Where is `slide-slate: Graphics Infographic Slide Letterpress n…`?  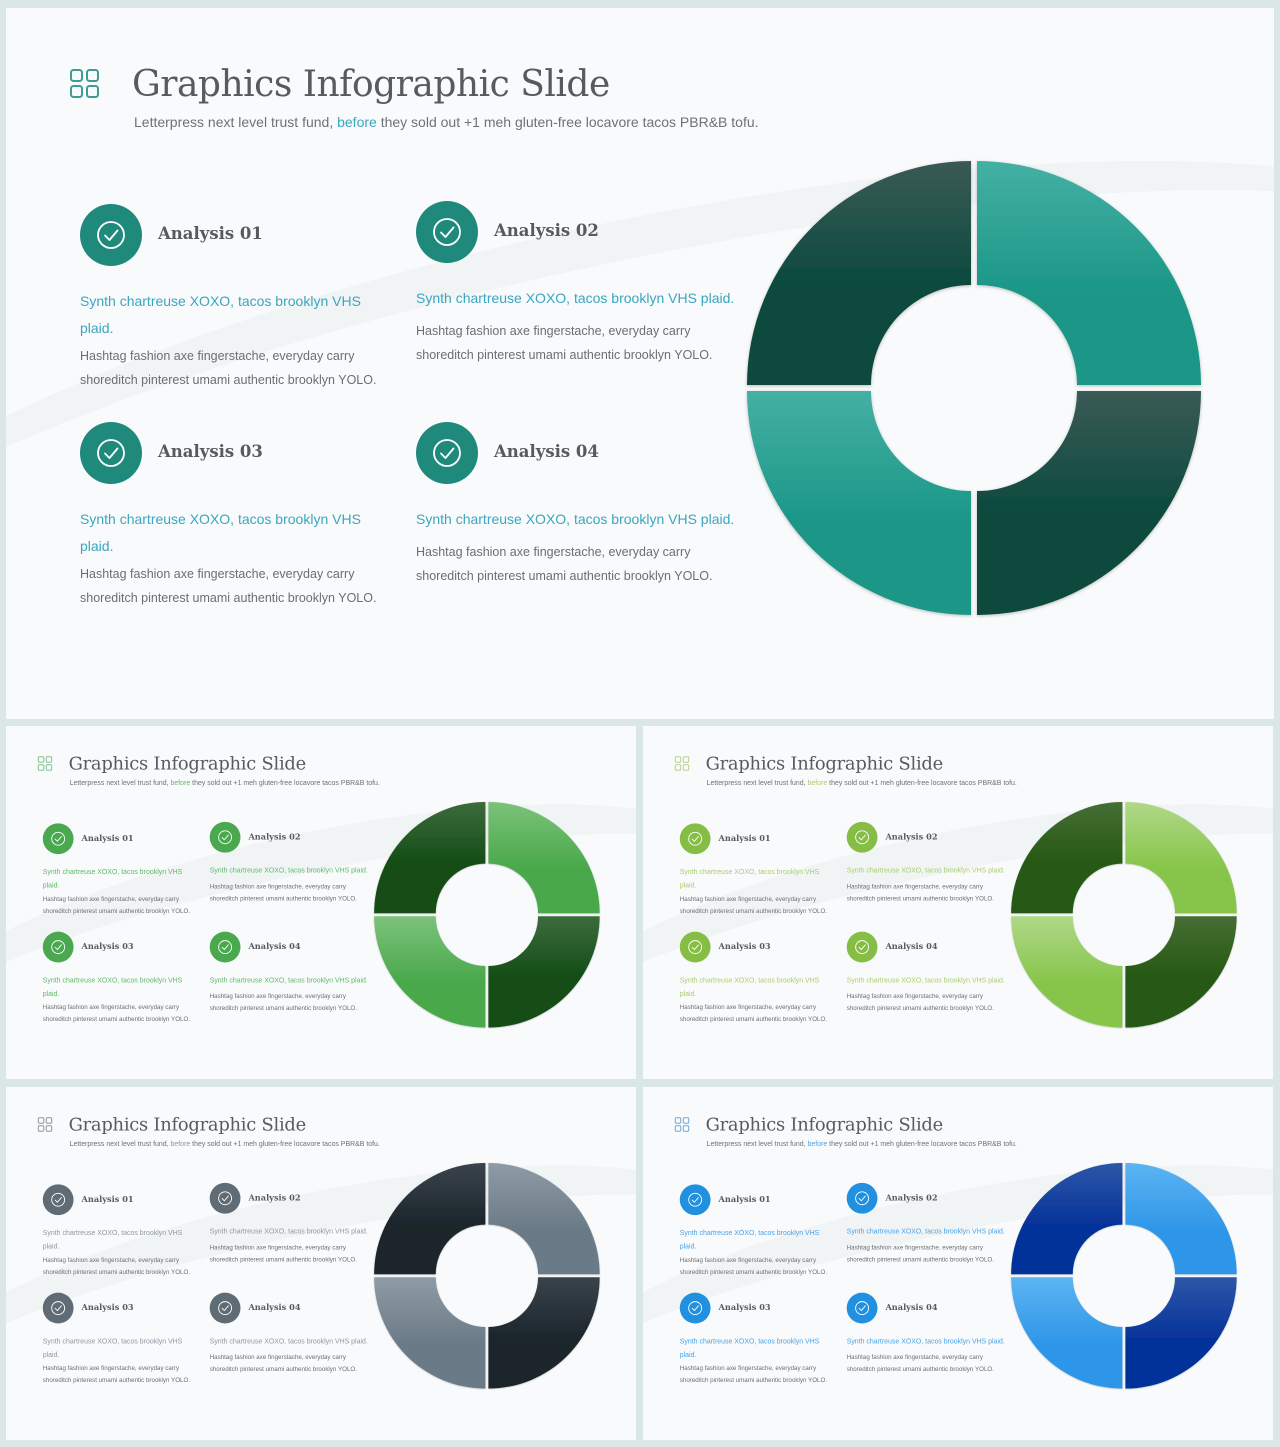 slide-slate: Graphics Infographic Slide Letterpress n… is located at coordinates (321, 1263).